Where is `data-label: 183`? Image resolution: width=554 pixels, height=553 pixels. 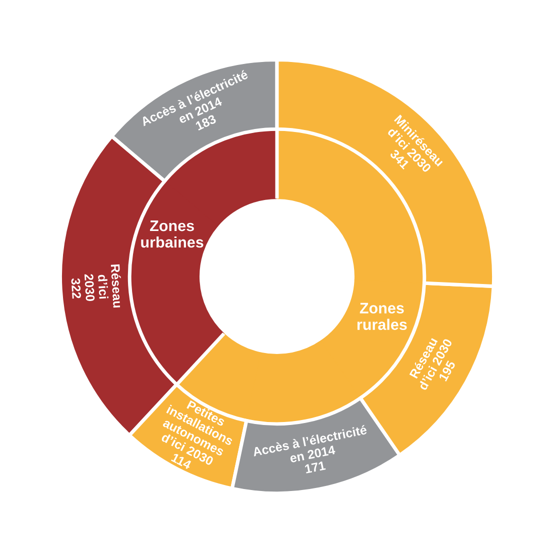 data-label: 183 is located at coordinates (206, 122).